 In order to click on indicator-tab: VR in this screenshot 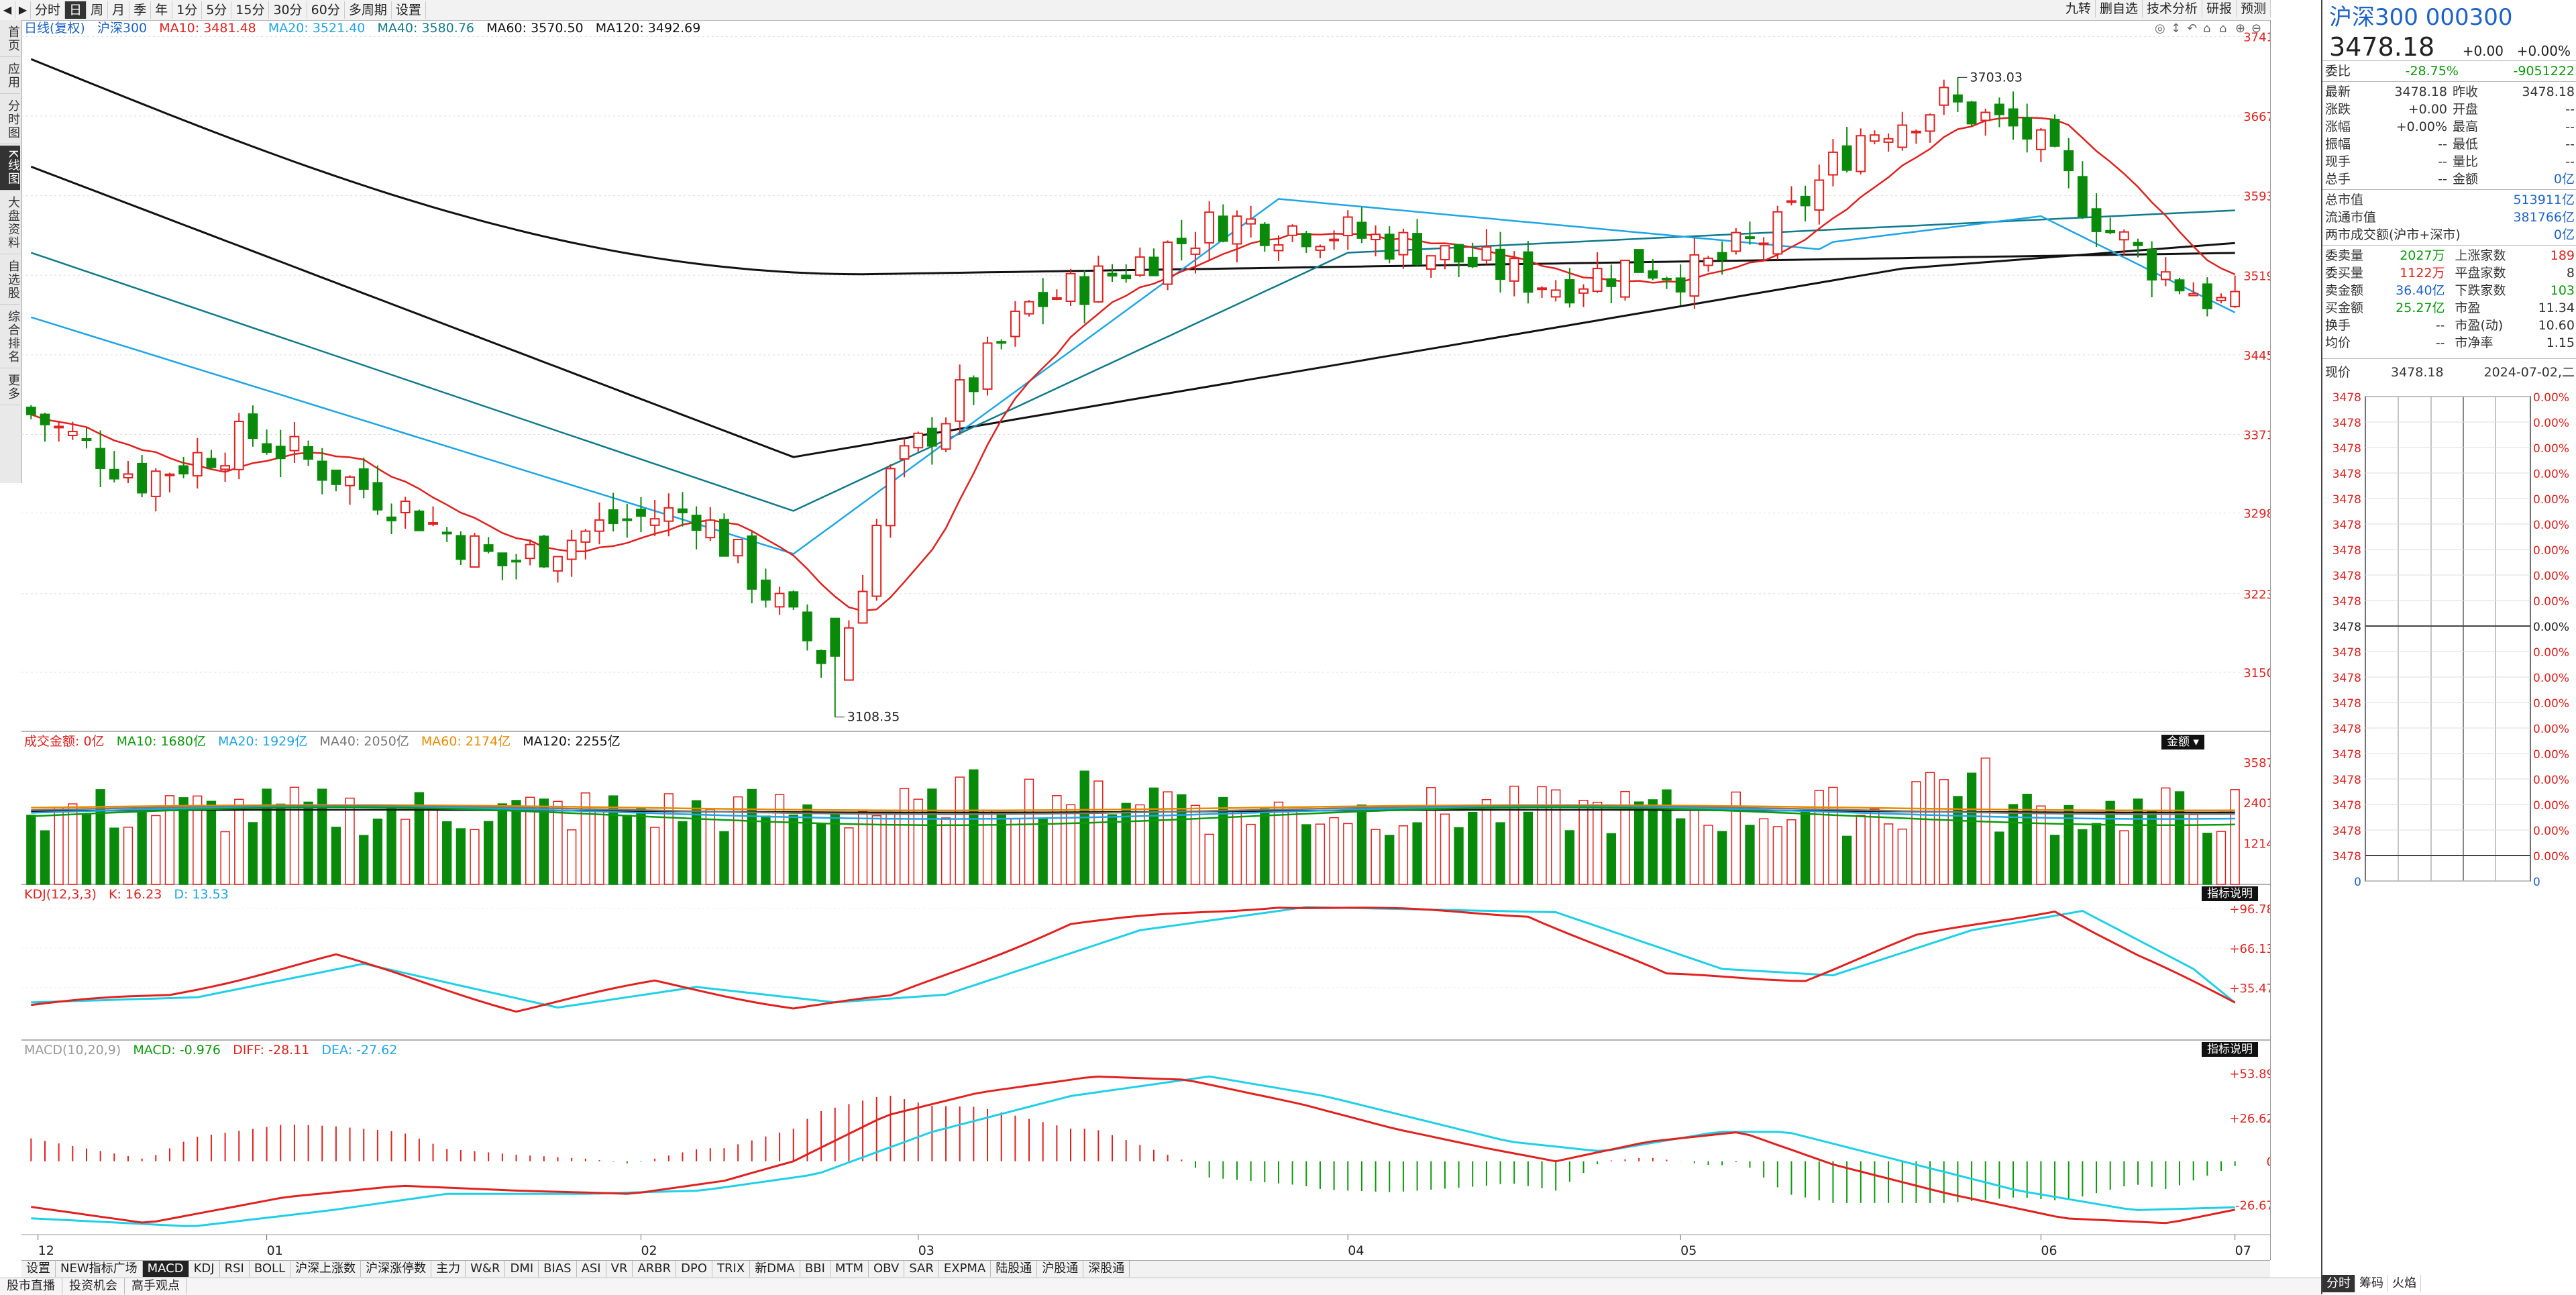, I will do `click(619, 1269)`.